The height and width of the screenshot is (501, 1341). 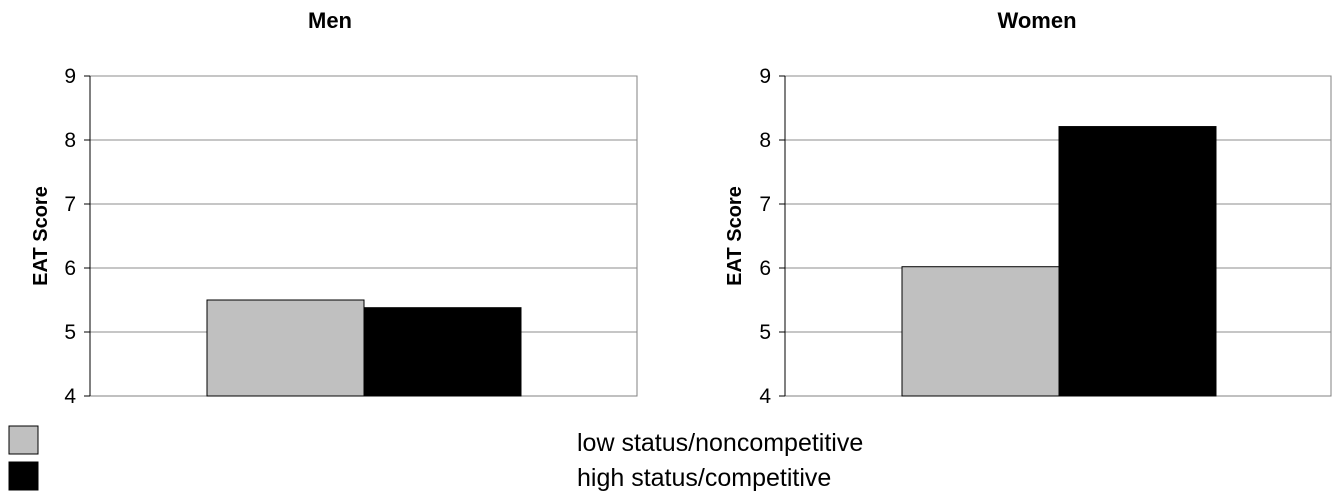 I want to click on men-tick-label: 7, so click(x=70, y=204).